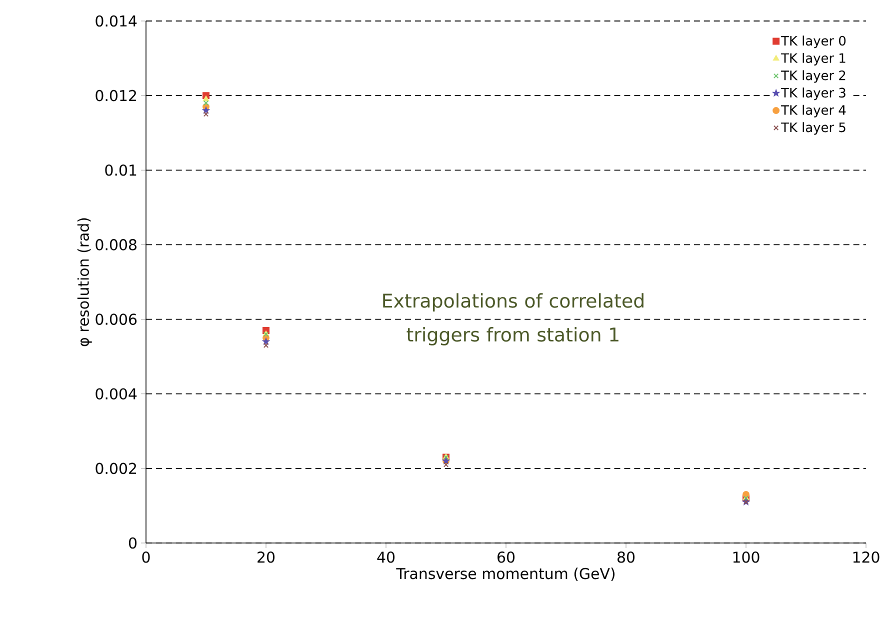 The width and height of the screenshot is (888, 630). What do you see at coordinates (866, 557) in the screenshot?
I see `x-tick-label: 120` at bounding box center [866, 557].